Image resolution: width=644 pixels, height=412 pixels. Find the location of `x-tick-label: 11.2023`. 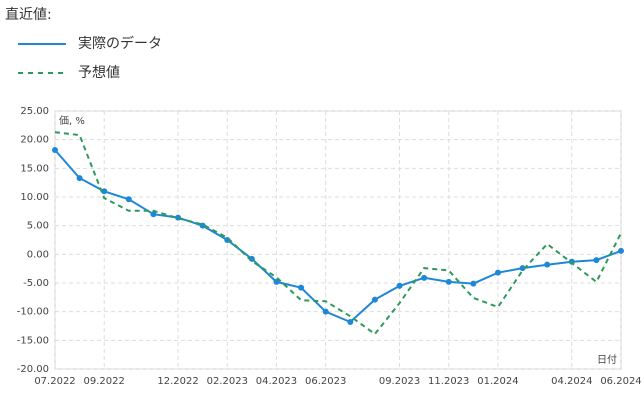

x-tick-label: 11.2023 is located at coordinates (448, 381).